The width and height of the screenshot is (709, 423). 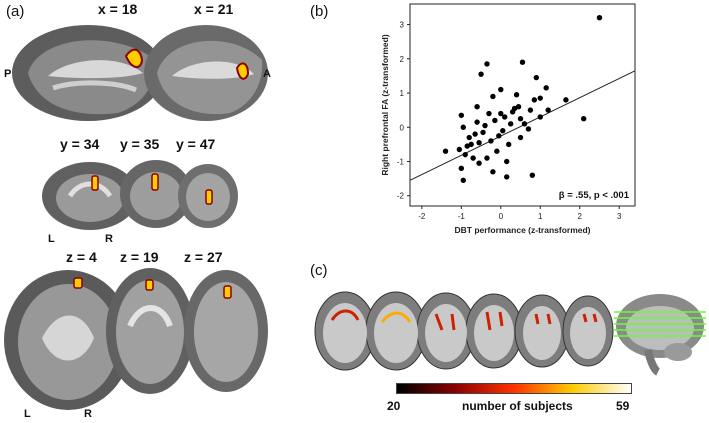 What do you see at coordinates (517, 406) in the screenshot?
I see `colorbar-title: number of subjects` at bounding box center [517, 406].